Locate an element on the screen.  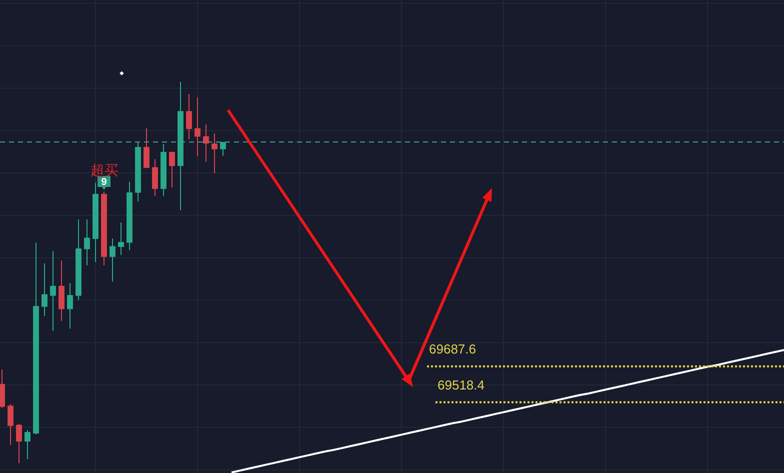
annotation: 超买 is located at coordinates (104, 170).